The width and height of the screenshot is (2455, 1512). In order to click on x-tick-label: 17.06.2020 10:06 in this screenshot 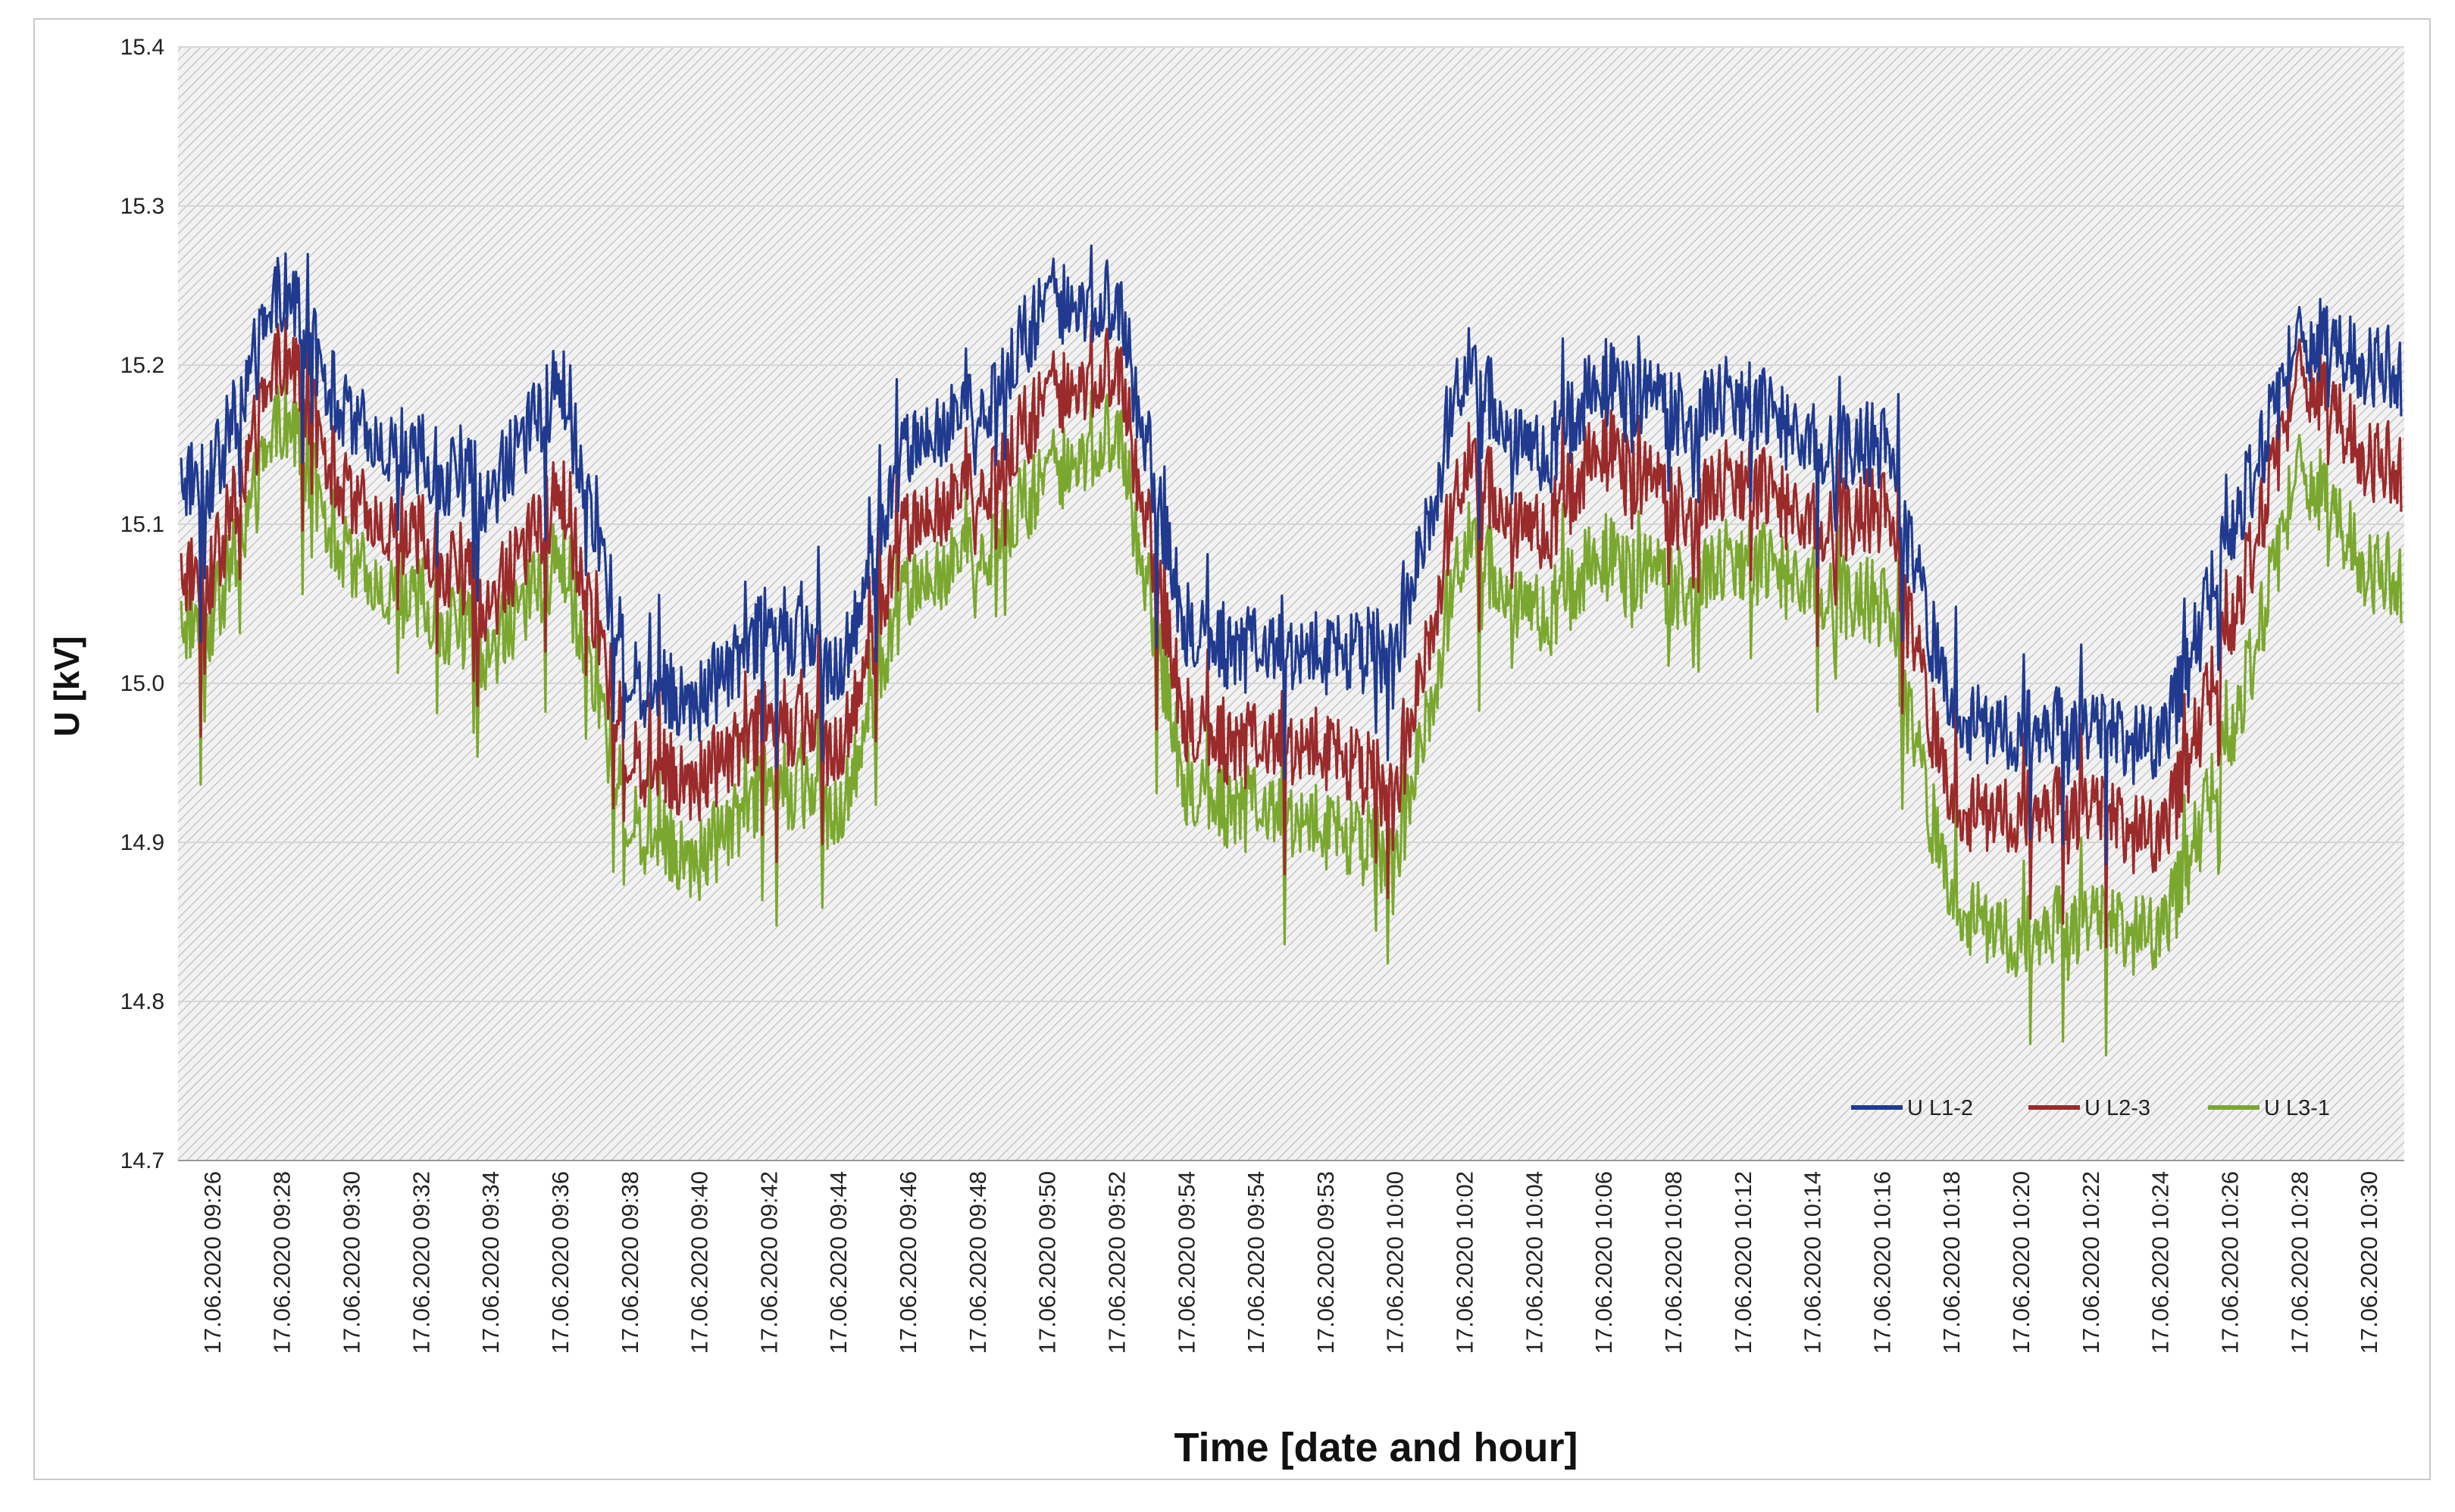, I will do `click(1604, 1262)`.